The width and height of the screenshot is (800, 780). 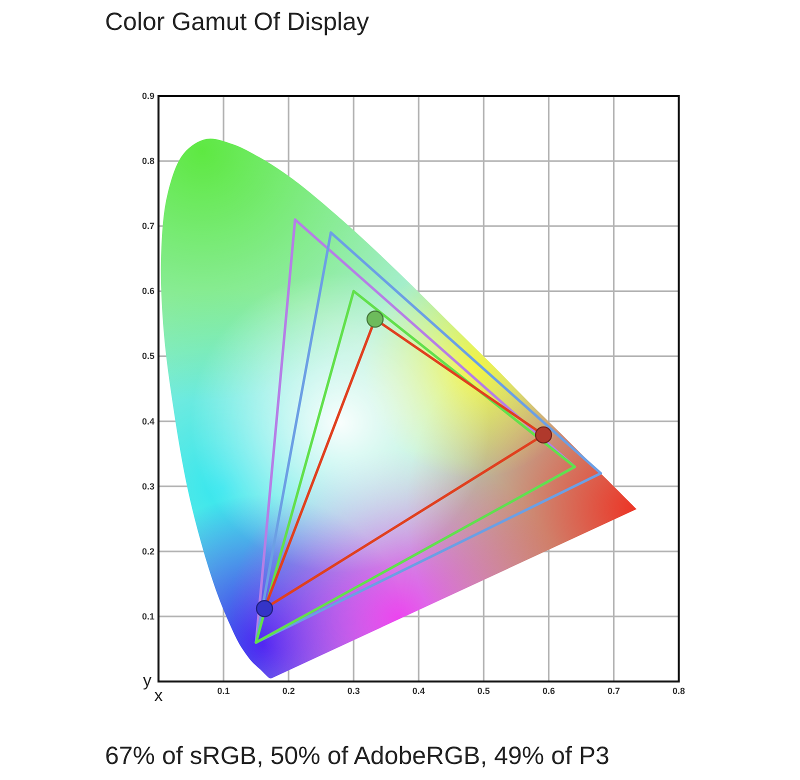 What do you see at coordinates (159, 695) in the screenshot?
I see `x-axis-title: x` at bounding box center [159, 695].